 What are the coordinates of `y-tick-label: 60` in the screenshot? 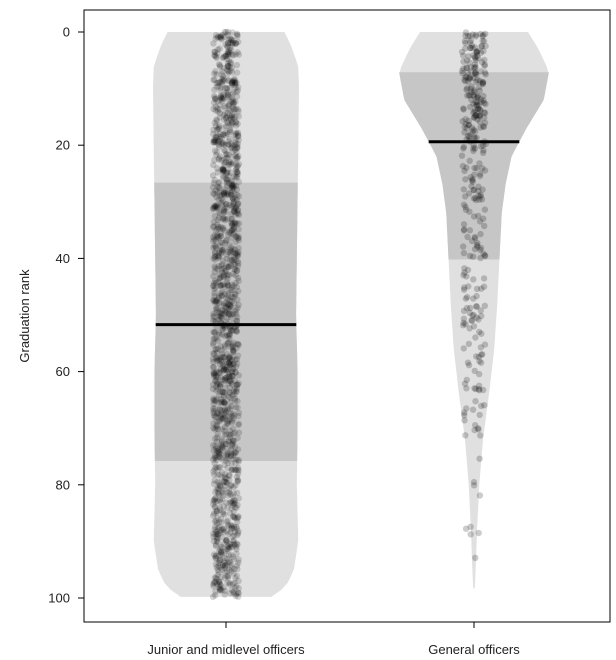 It's located at (63, 371).